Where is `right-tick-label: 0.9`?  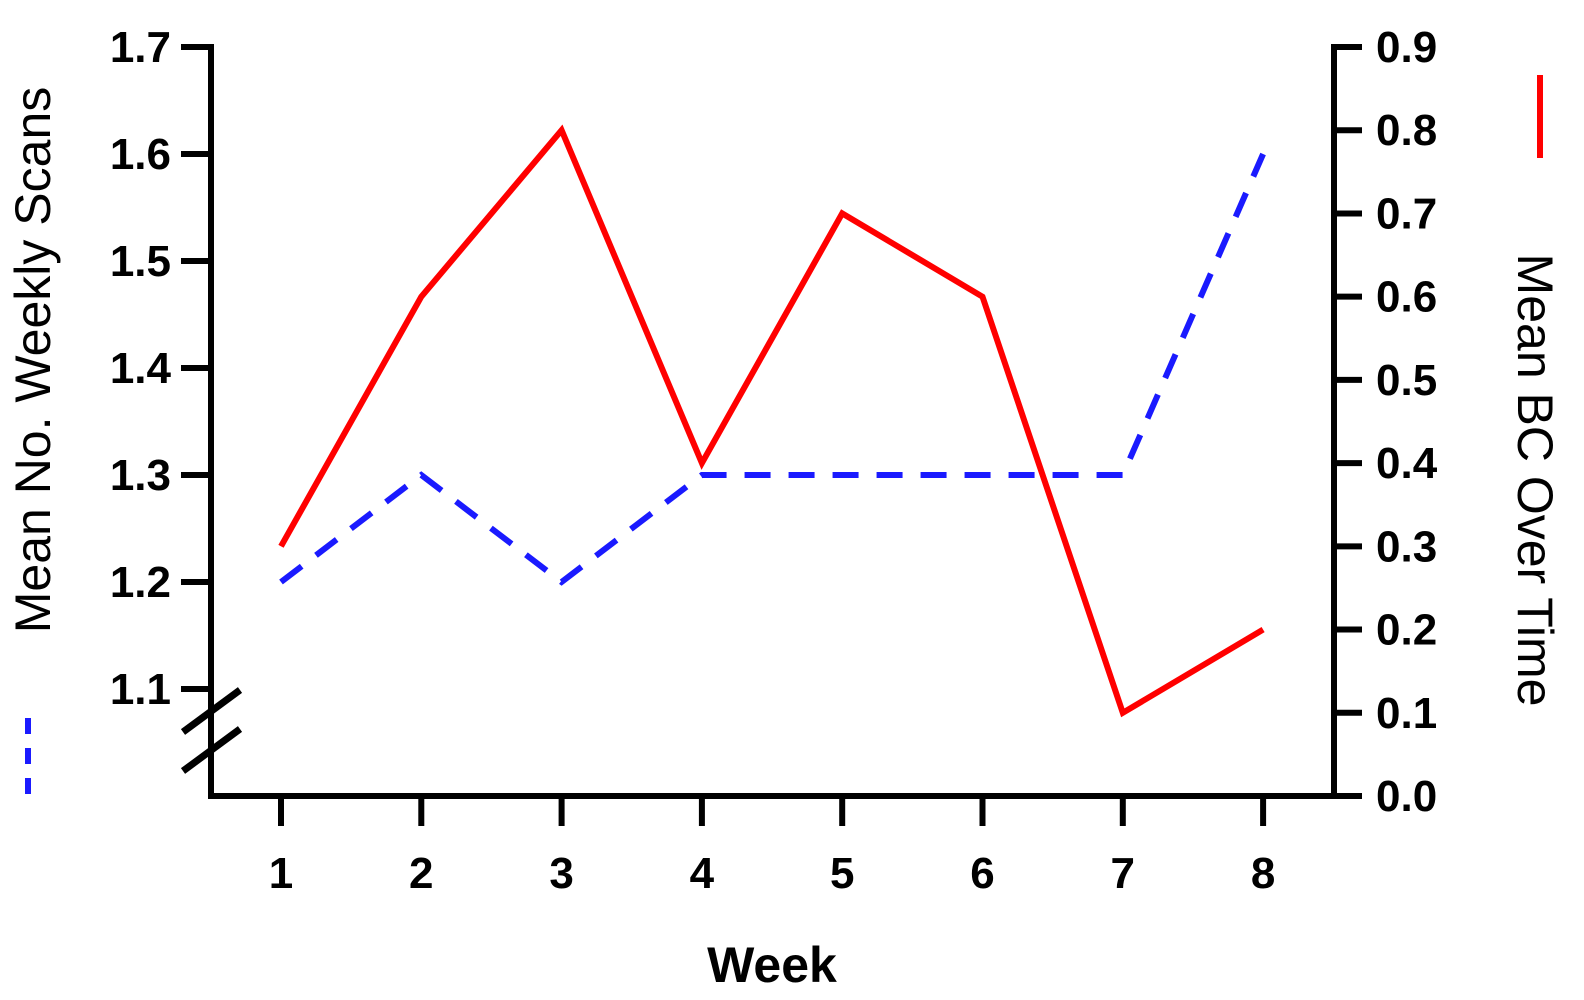
right-tick-label: 0.9 is located at coordinates (1406, 47).